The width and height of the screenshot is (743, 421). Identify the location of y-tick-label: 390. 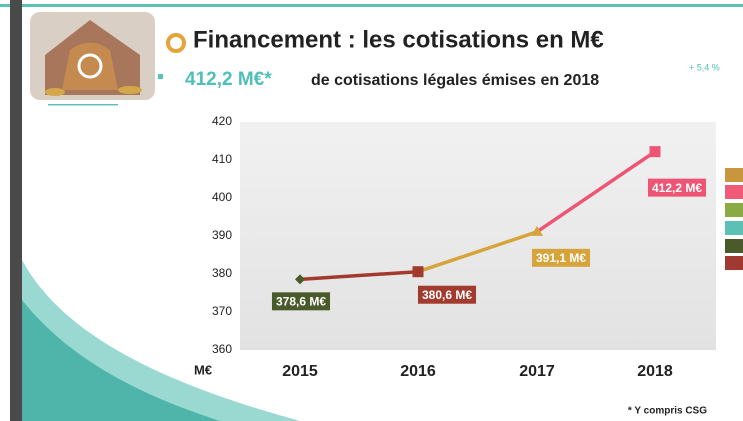
(222, 235).